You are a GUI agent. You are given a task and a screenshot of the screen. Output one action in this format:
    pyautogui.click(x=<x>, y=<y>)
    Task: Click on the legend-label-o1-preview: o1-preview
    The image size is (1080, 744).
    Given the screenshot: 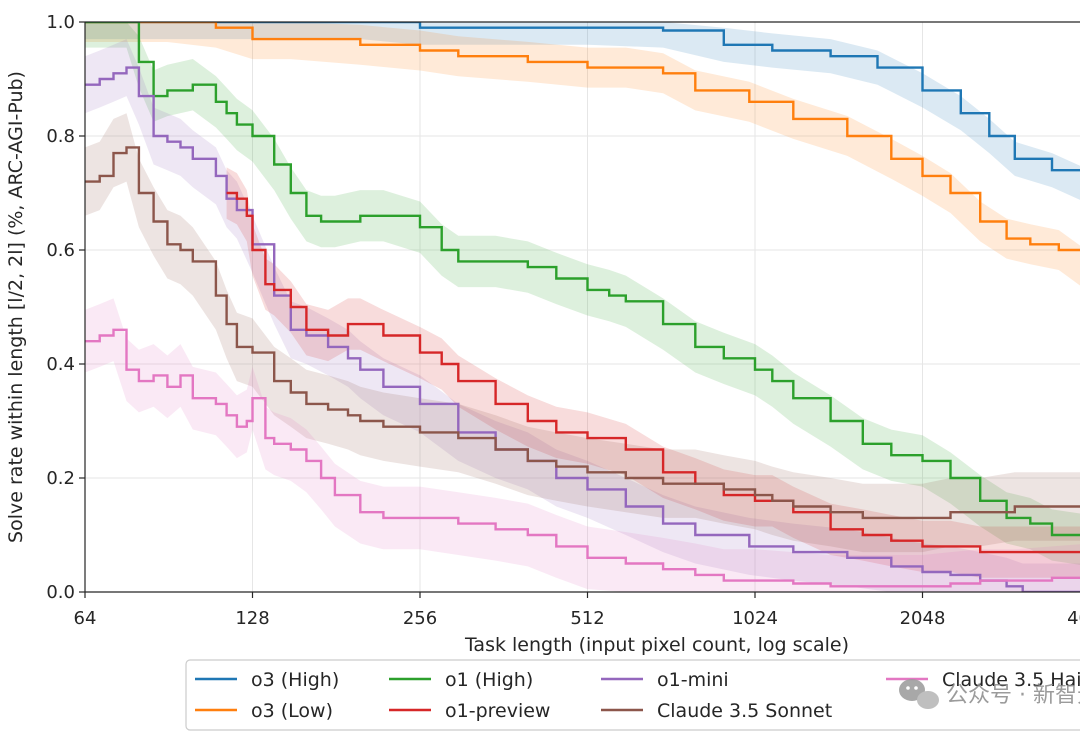 What is the action you would take?
    pyautogui.click(x=497, y=711)
    